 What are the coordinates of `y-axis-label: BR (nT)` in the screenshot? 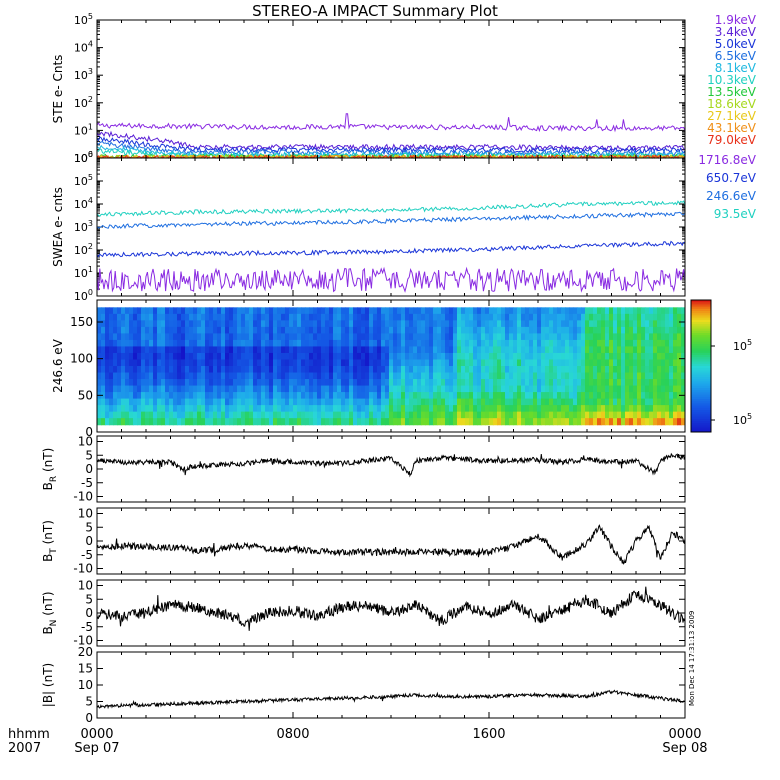 It's located at (50, 469).